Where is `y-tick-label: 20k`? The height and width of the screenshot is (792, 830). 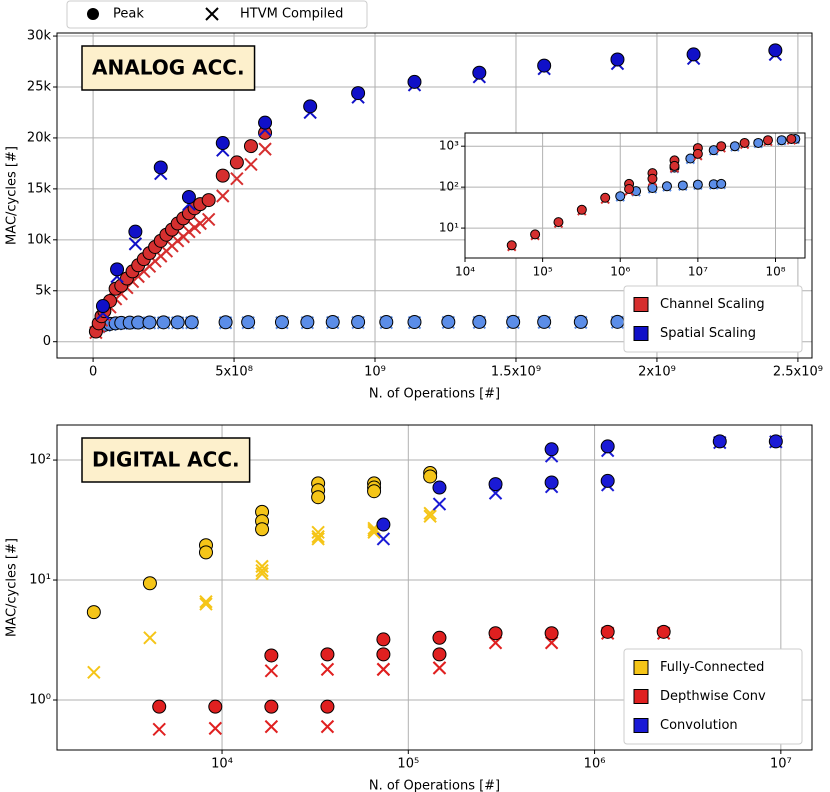
y-tick-label: 20k is located at coordinates (39, 137).